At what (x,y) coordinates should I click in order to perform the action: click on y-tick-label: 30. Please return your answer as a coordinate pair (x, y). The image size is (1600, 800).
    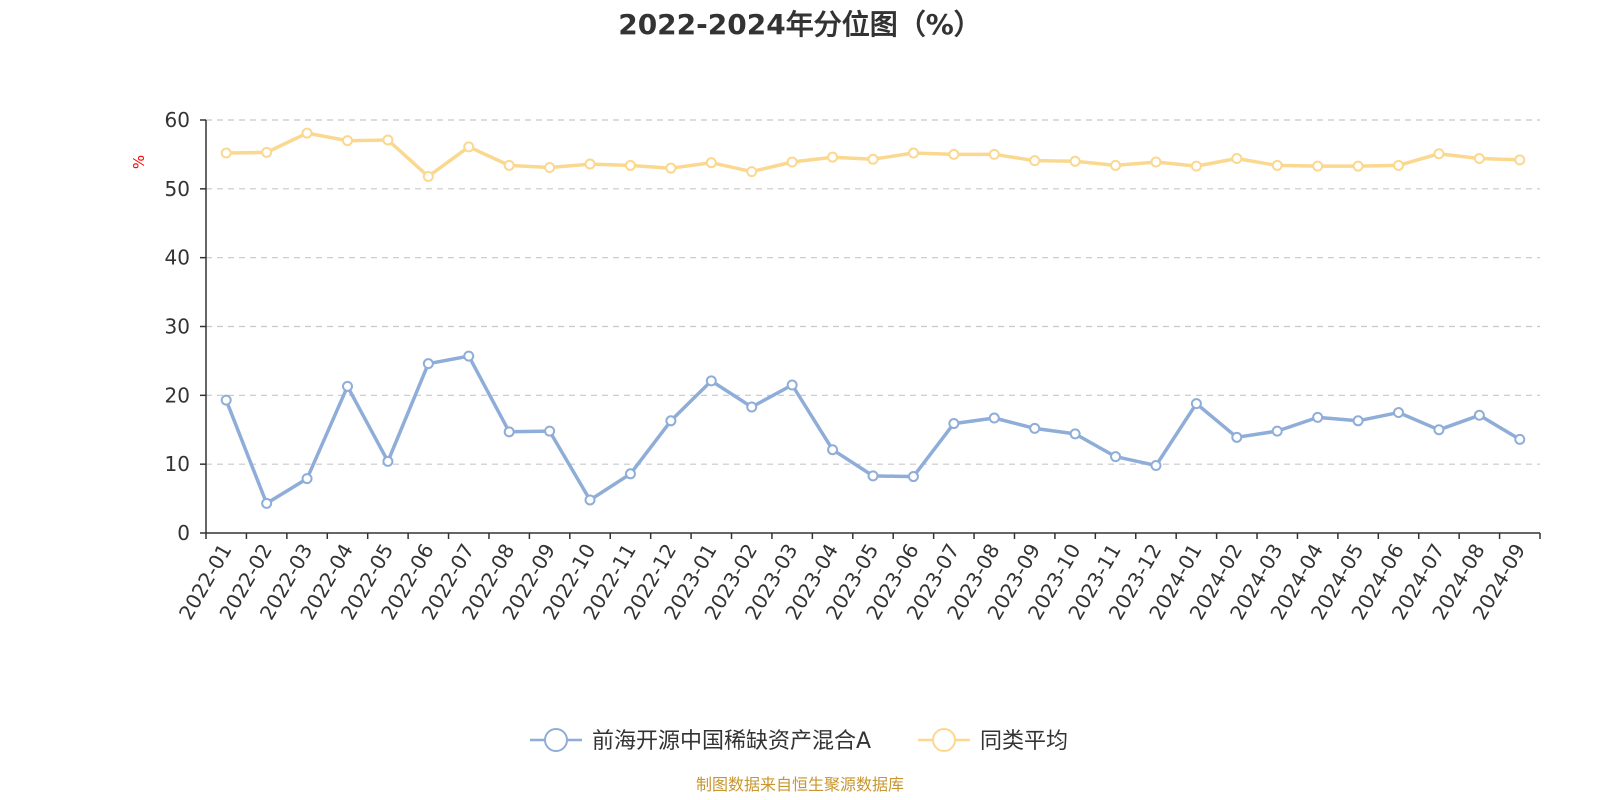
    Looking at the image, I should click on (177, 327).